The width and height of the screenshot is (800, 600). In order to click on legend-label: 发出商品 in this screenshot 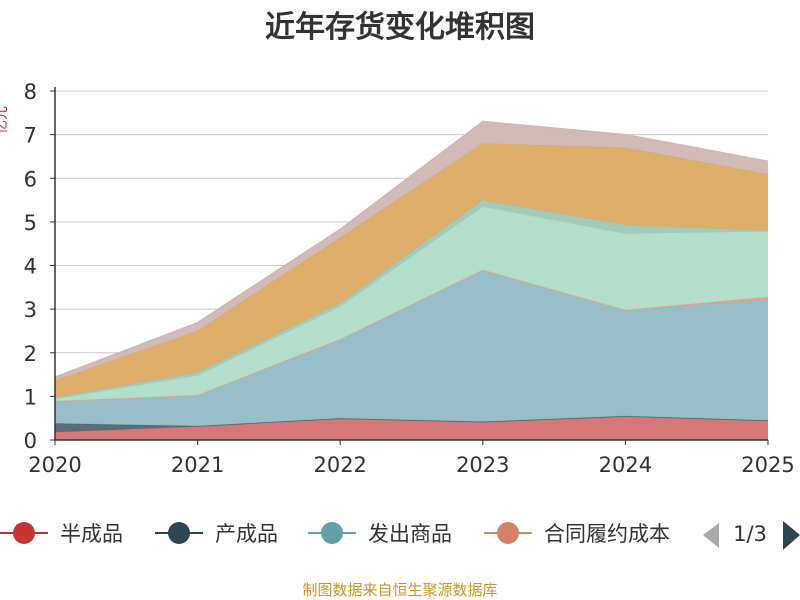, I will do `click(410, 534)`.